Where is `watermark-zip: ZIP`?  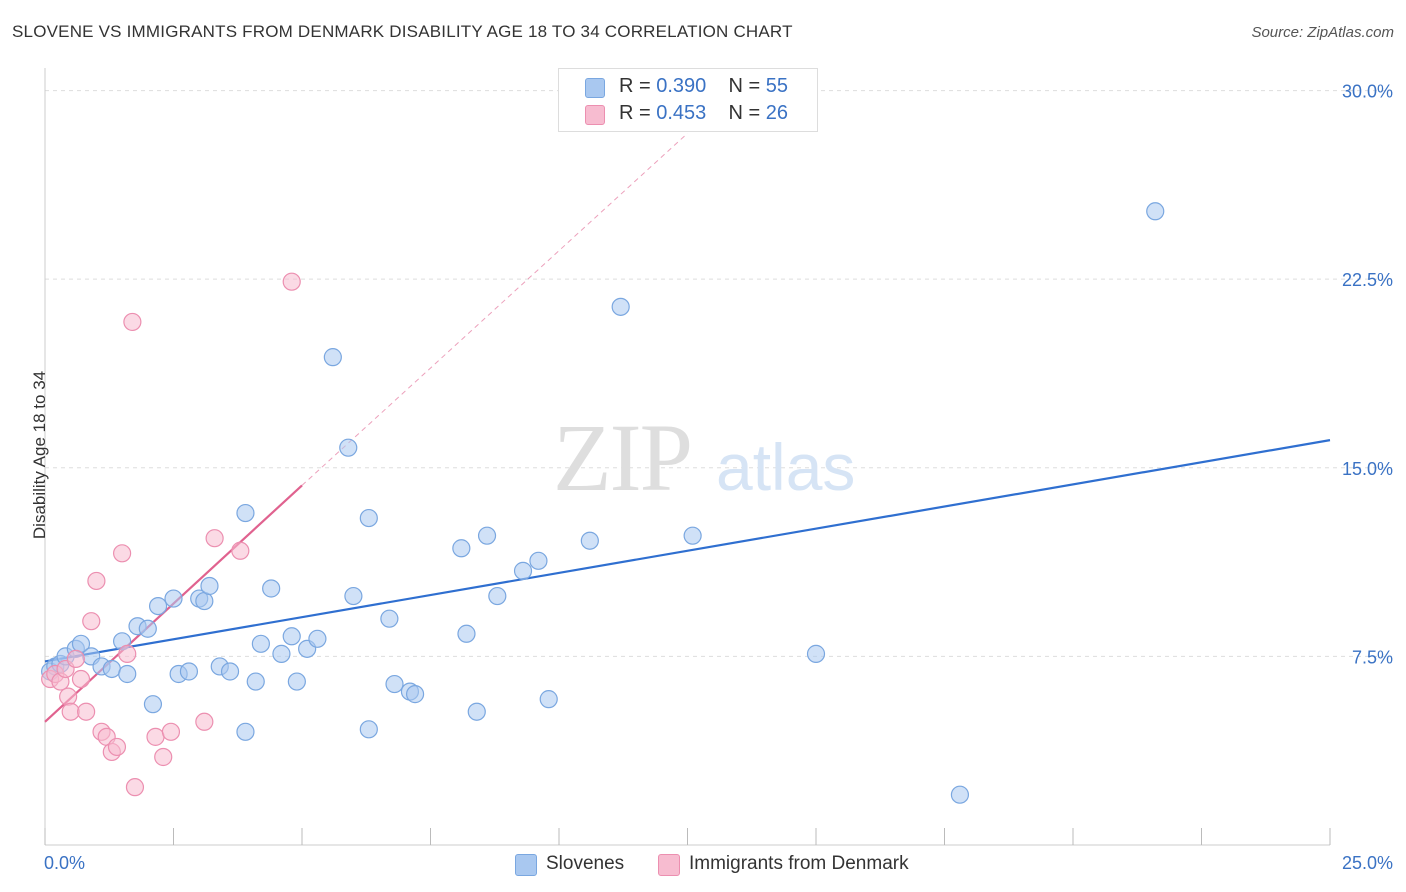
watermark-zip: ZIP is located at coordinates (622, 457).